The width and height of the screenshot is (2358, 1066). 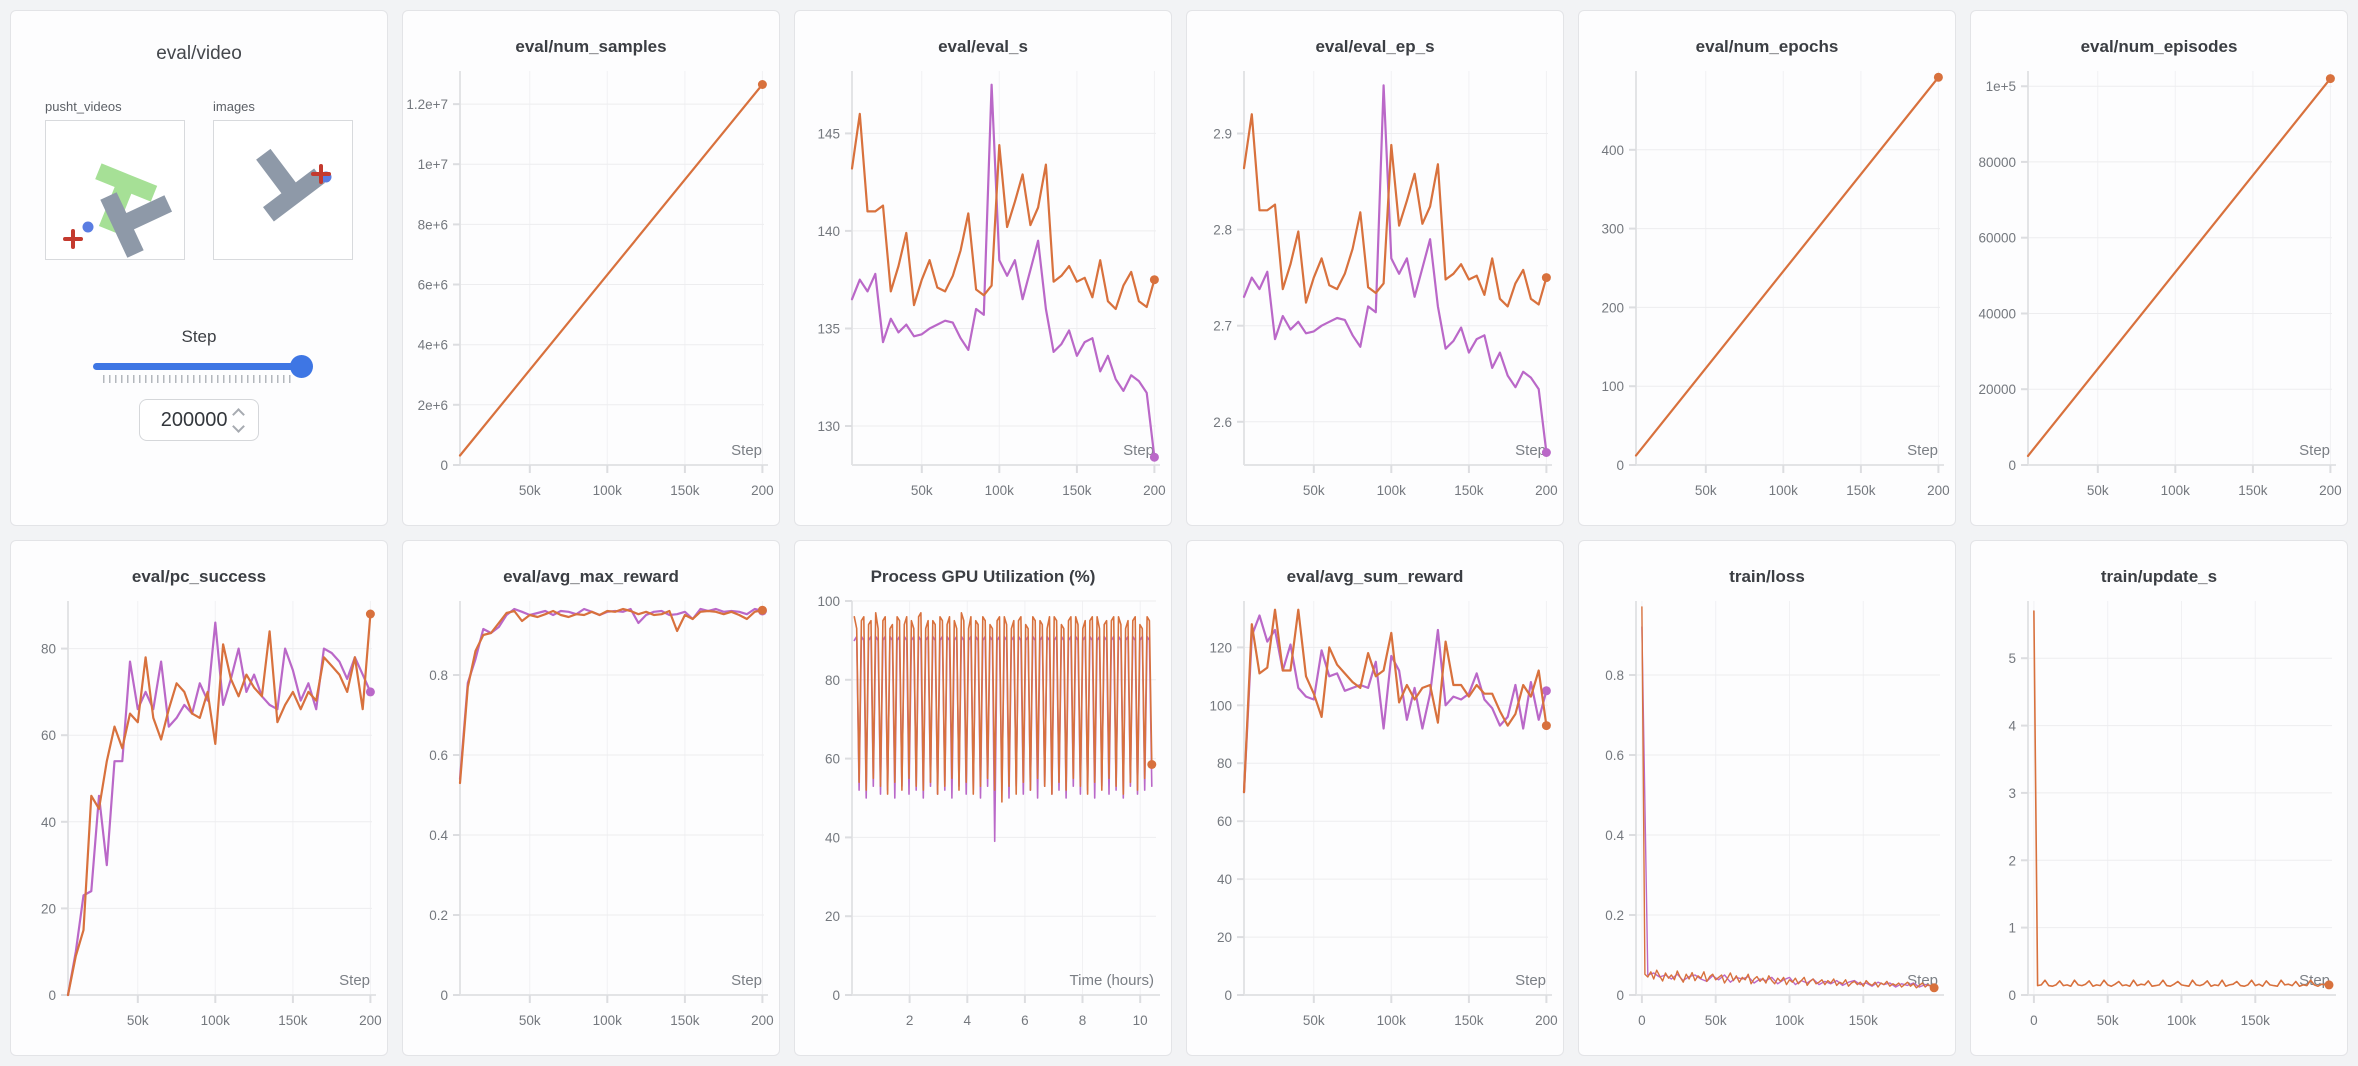 I want to click on chart-eval-num-epochs: 0 100 200 300 400 50k 100k 150k 200 Step, so click(x=1767, y=289).